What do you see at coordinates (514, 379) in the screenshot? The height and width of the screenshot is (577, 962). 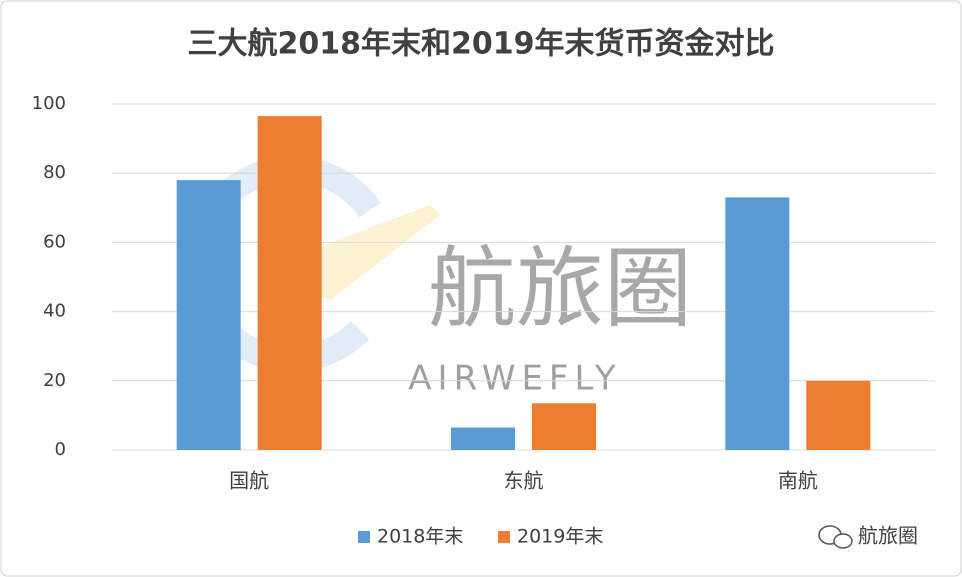 I see `watermark-sub: AIRWEFLY` at bounding box center [514, 379].